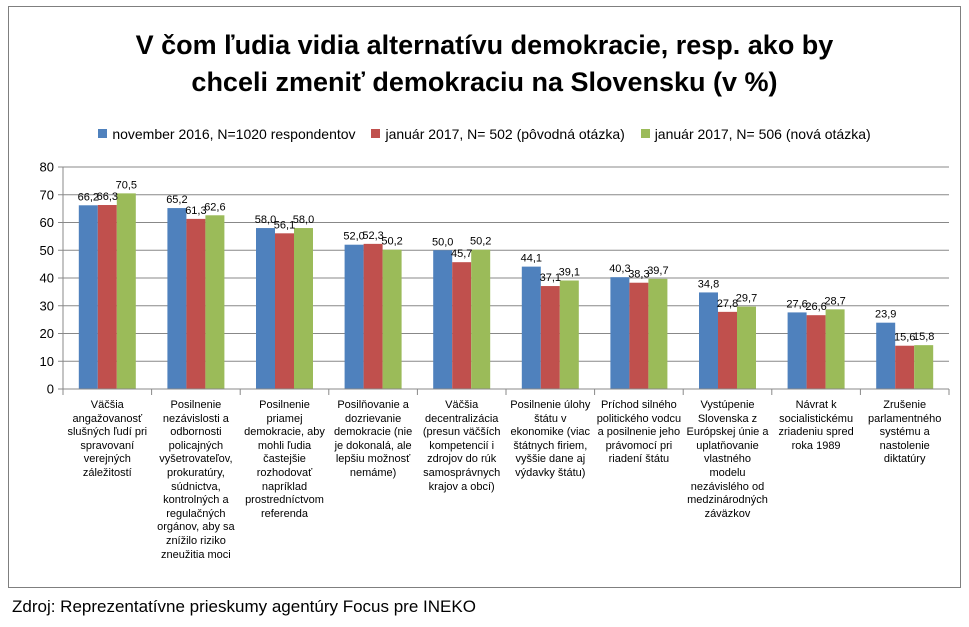 This screenshot has height=627, width=969. What do you see at coordinates (923, 337) in the screenshot?
I see `data-label: 15,8` at bounding box center [923, 337].